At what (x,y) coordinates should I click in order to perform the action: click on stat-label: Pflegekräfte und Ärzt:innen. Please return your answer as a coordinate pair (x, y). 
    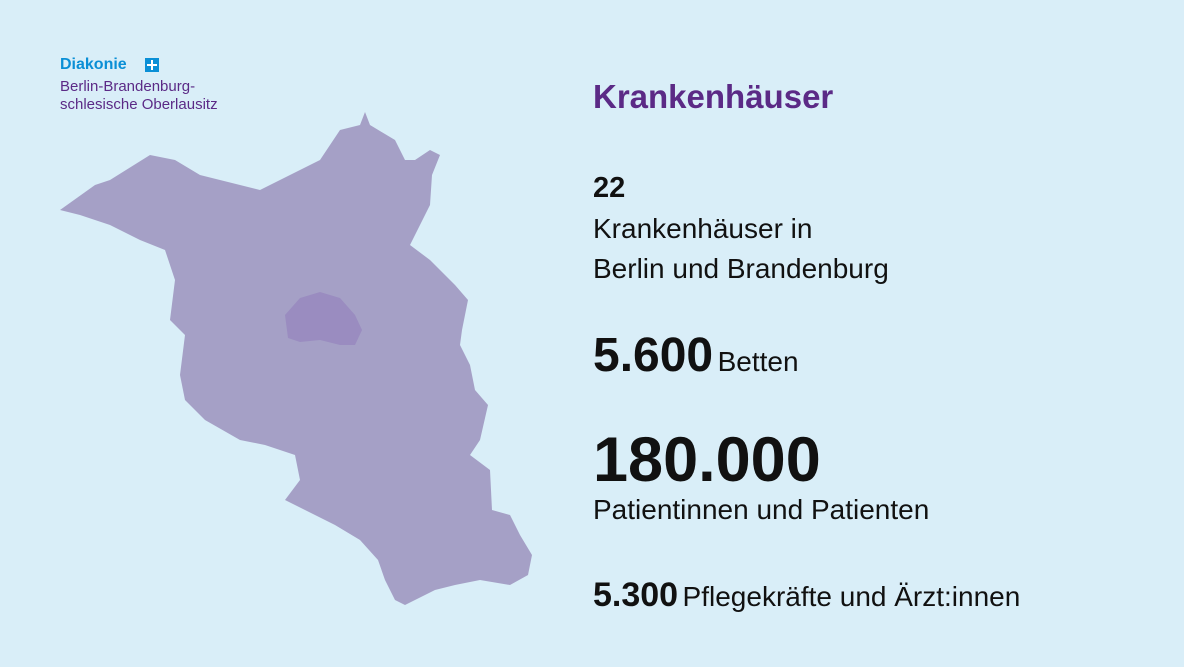
    Looking at the image, I should click on (851, 596).